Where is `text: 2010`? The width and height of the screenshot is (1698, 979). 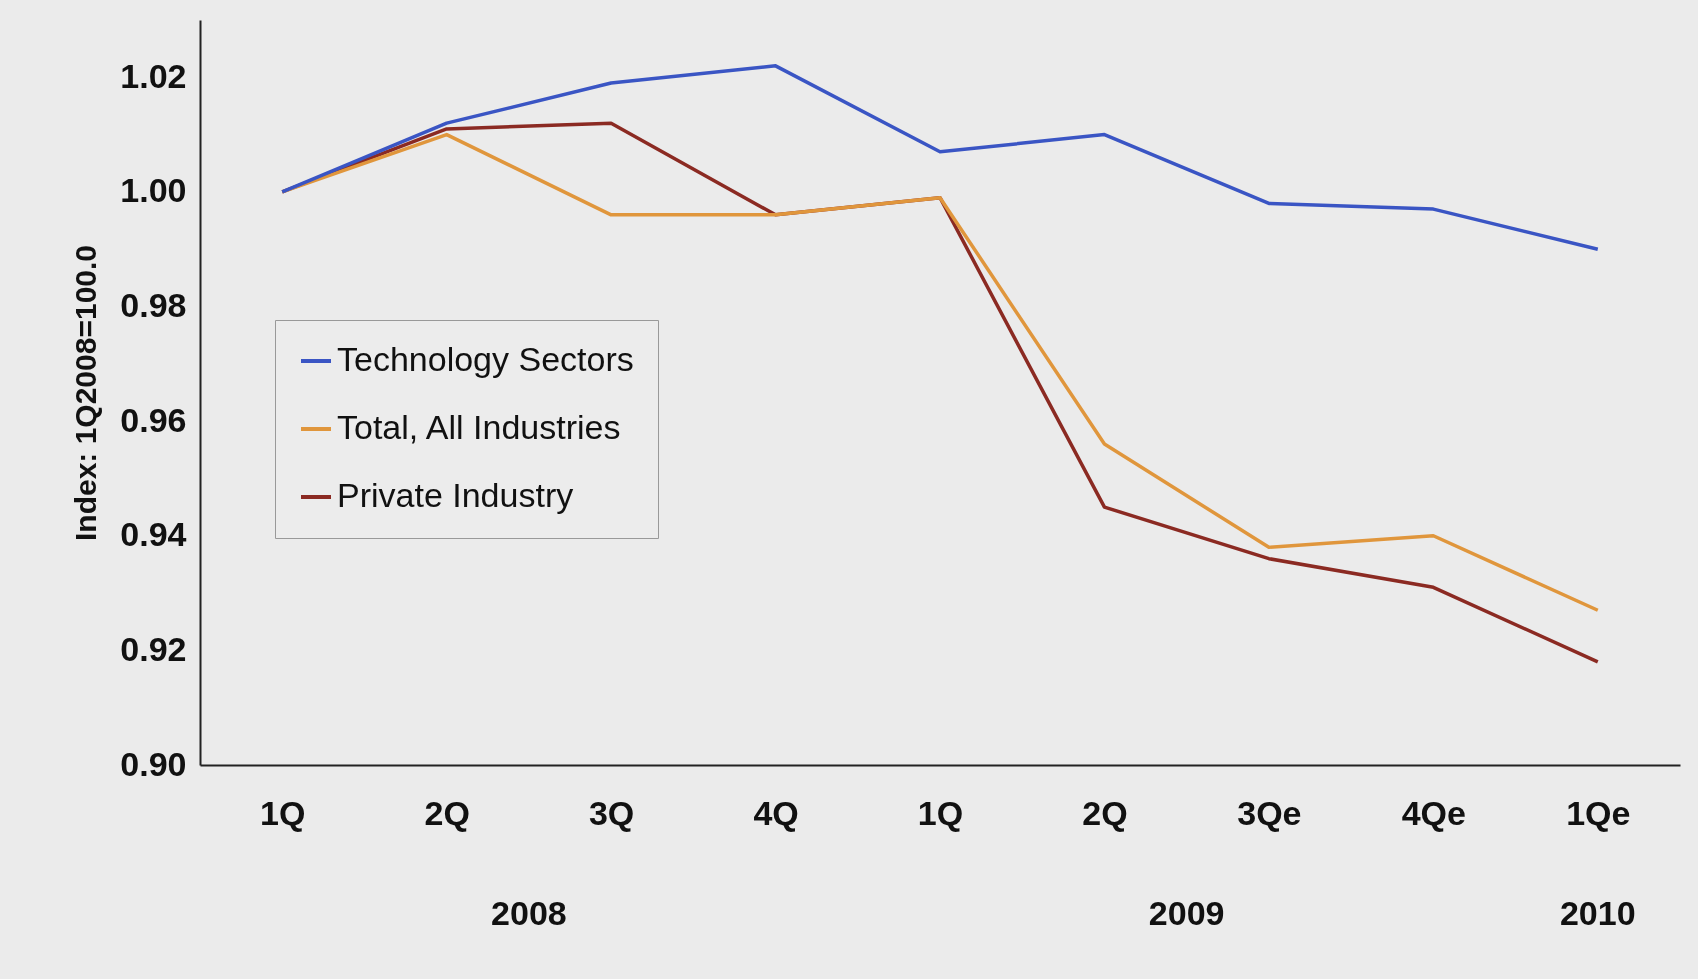 text: 2010 is located at coordinates (1597, 913).